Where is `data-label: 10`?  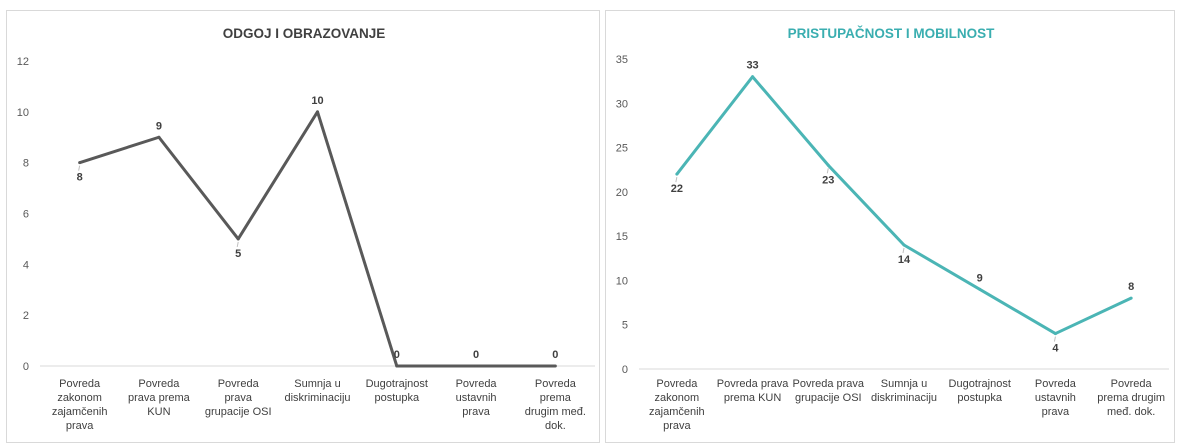 data-label: 10 is located at coordinates (317, 101).